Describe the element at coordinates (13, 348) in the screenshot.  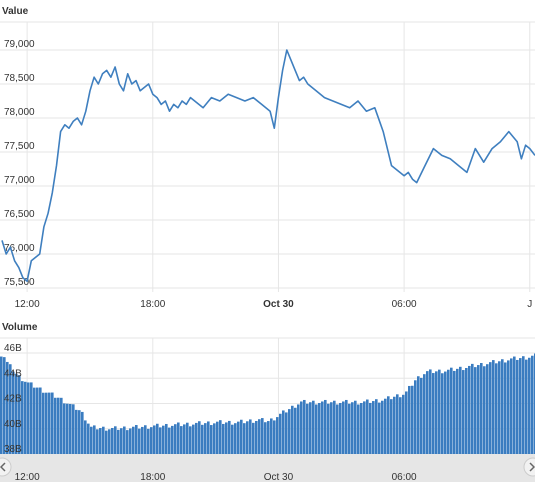
I see `volume-y-tick-label: 46B` at that location.